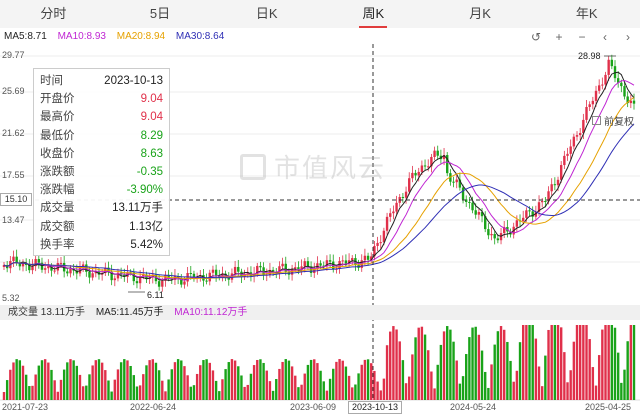 The image size is (640, 414). What do you see at coordinates (149, 171) in the screenshot?
I see `info-value: -0.35` at bounding box center [149, 171].